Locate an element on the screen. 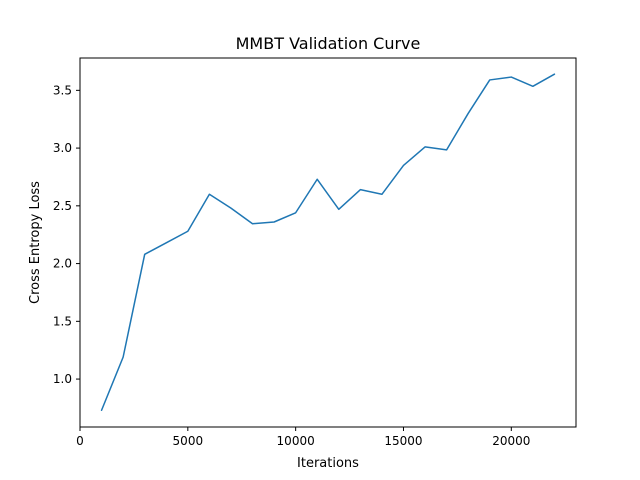 The height and width of the screenshot is (480, 640). x-tick-label: 15000 is located at coordinates (403, 441).